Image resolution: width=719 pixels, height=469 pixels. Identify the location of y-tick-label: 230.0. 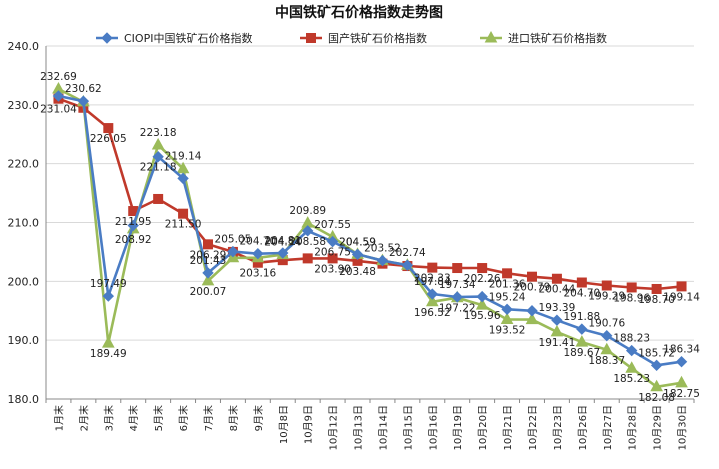
(24, 105).